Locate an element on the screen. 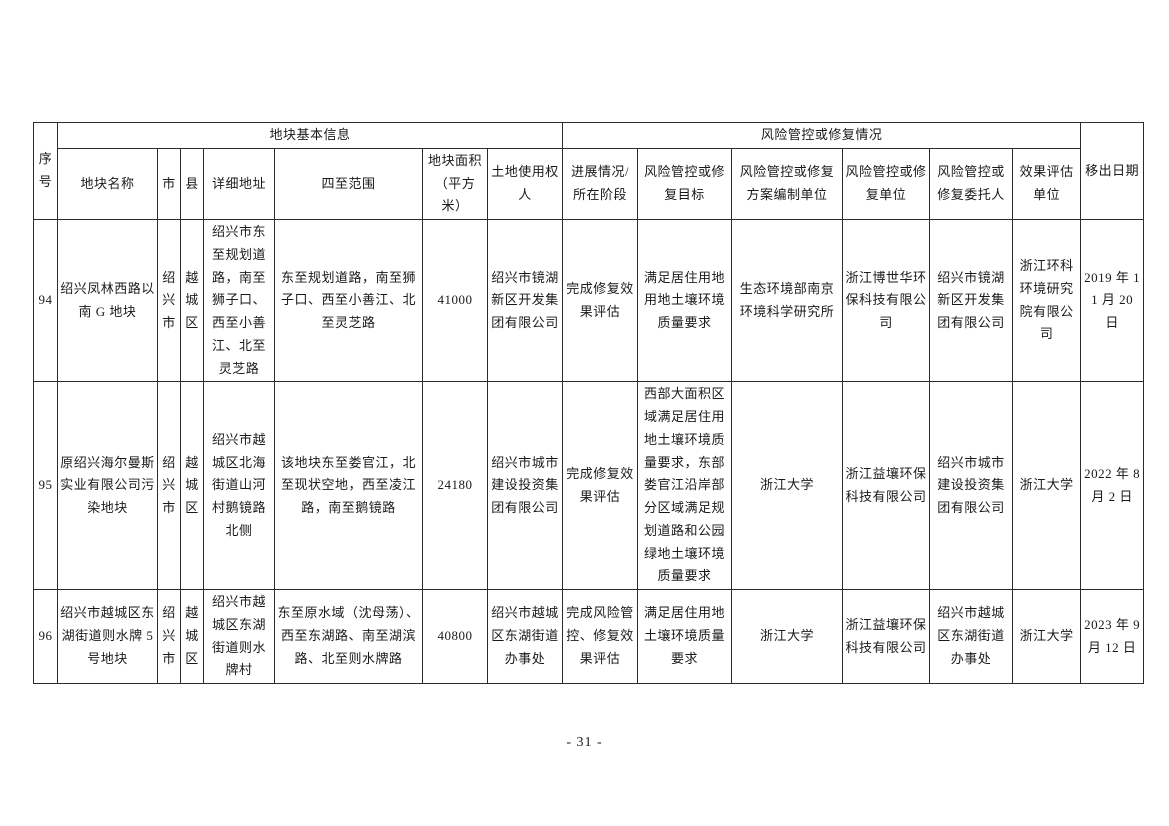 Image resolution: width=1169 pixels, height=826 pixels. cell-parcel-name: 绍兴凤林西路以南 G 地块 is located at coordinates (107, 300).